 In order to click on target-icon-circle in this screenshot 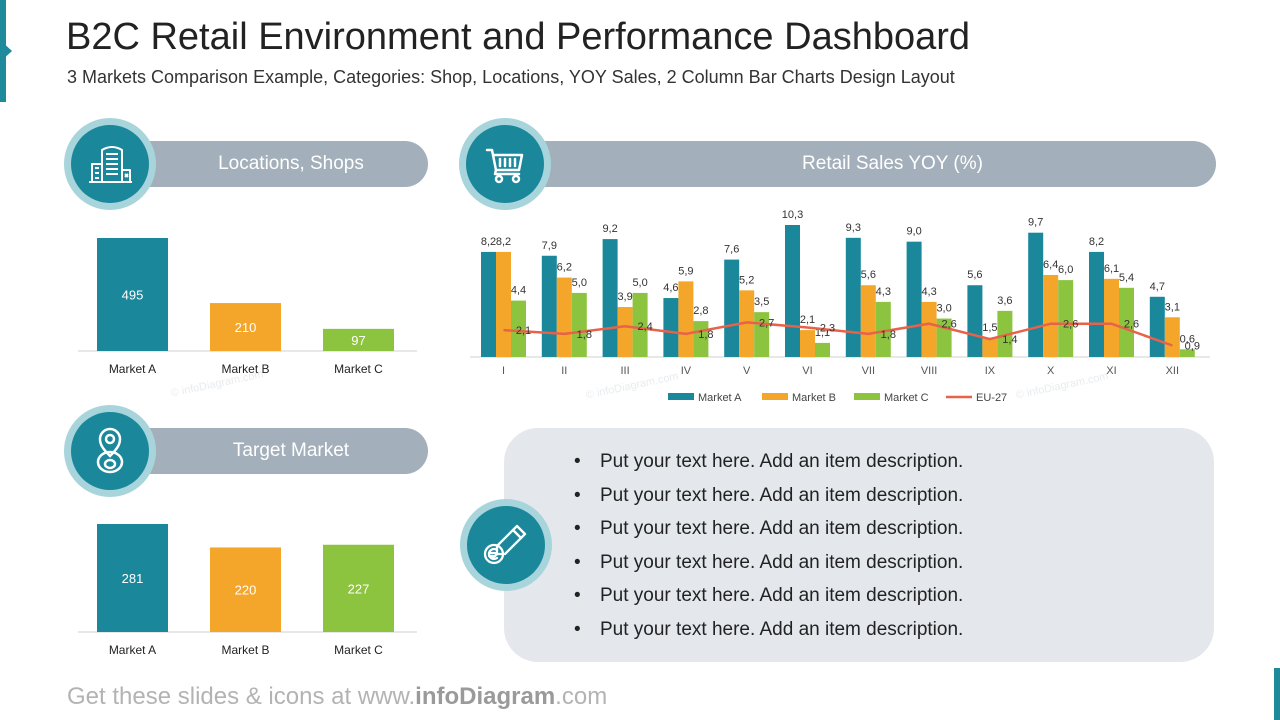, I will do `click(110, 451)`.